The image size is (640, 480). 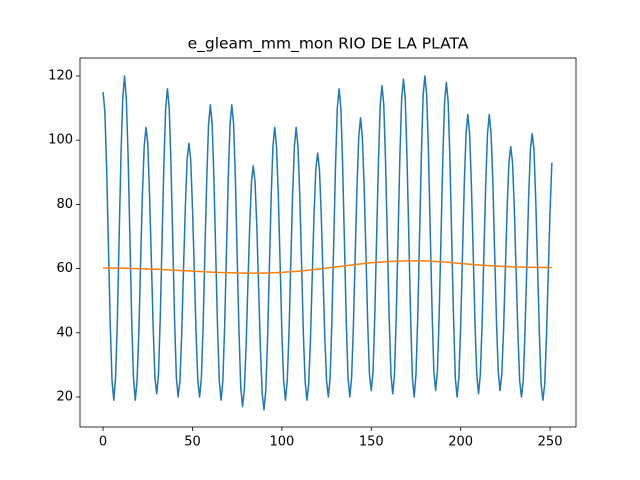 What do you see at coordinates (281, 442) in the screenshot?
I see `x-tick-label: 100` at bounding box center [281, 442].